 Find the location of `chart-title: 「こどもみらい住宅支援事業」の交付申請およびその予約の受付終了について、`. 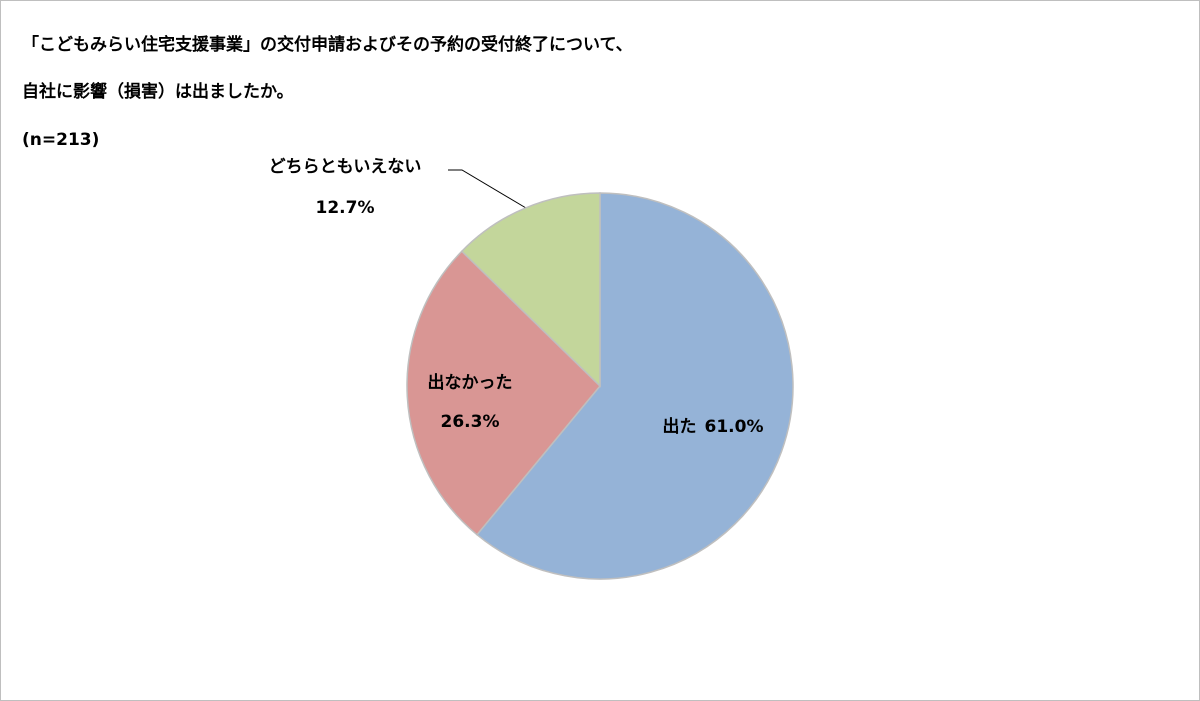

chart-title: 「こどもみらい住宅支援事業」の交付申請およびその予約の受付終了について、 is located at coordinates (327, 44).